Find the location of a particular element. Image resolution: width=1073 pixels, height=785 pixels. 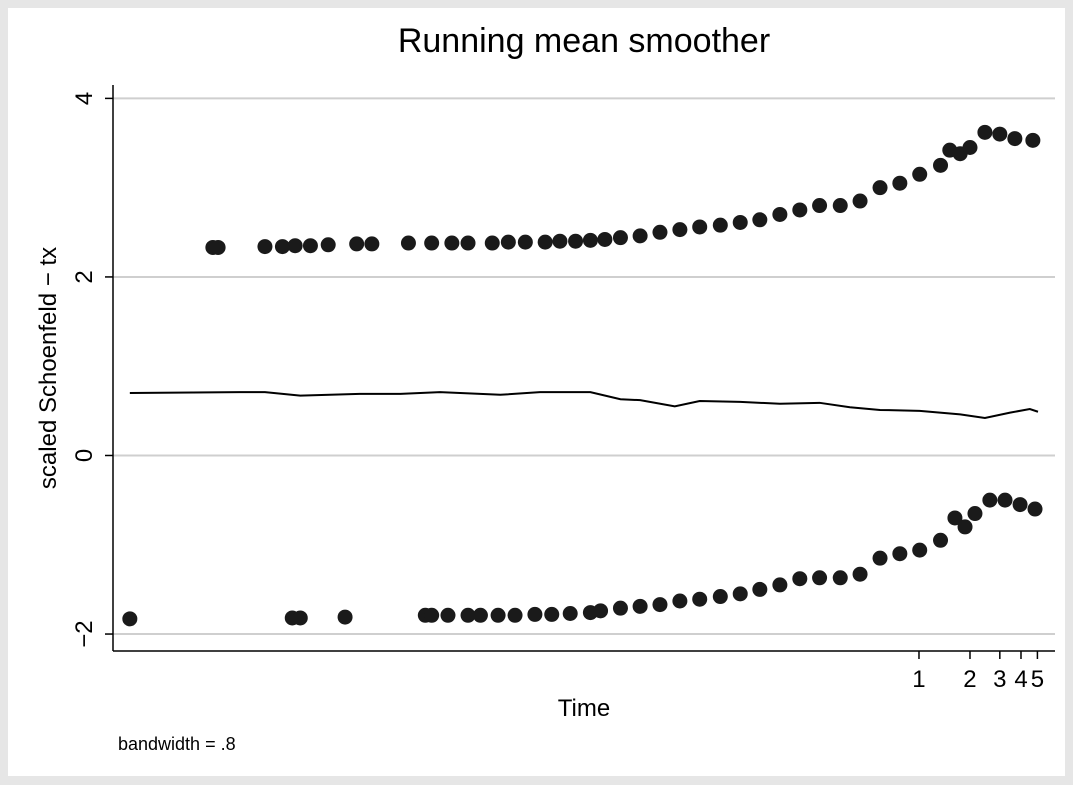

smooth-line is located at coordinates (584, 405).